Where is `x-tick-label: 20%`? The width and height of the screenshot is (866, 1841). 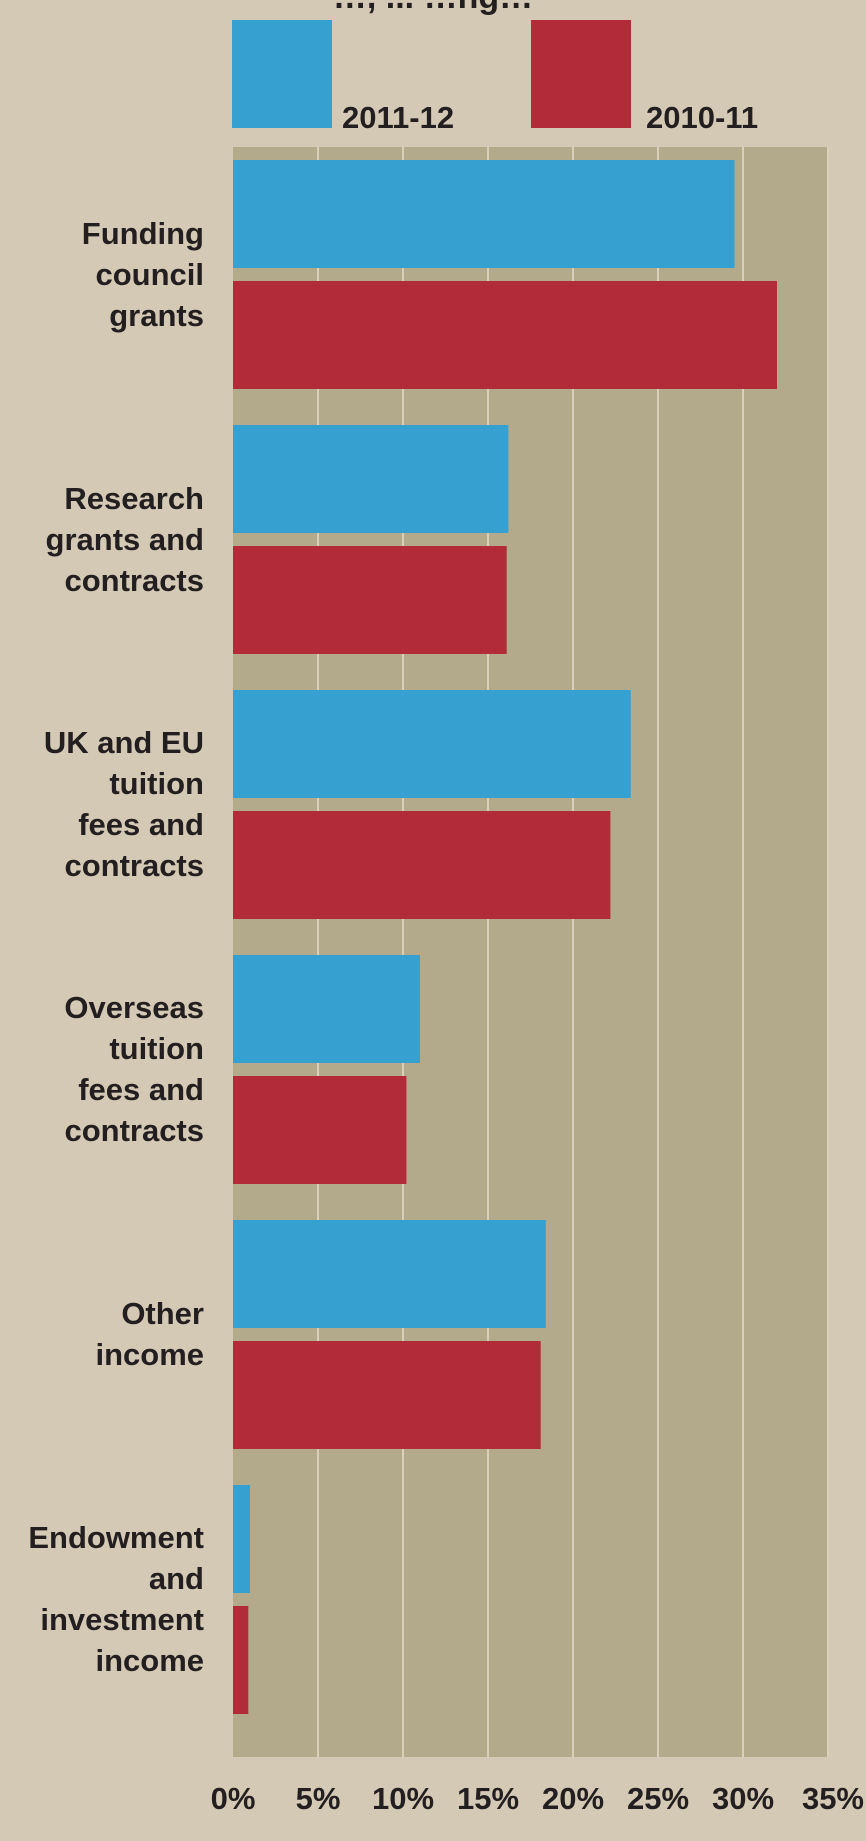
x-tick-label: 20% is located at coordinates (573, 1798).